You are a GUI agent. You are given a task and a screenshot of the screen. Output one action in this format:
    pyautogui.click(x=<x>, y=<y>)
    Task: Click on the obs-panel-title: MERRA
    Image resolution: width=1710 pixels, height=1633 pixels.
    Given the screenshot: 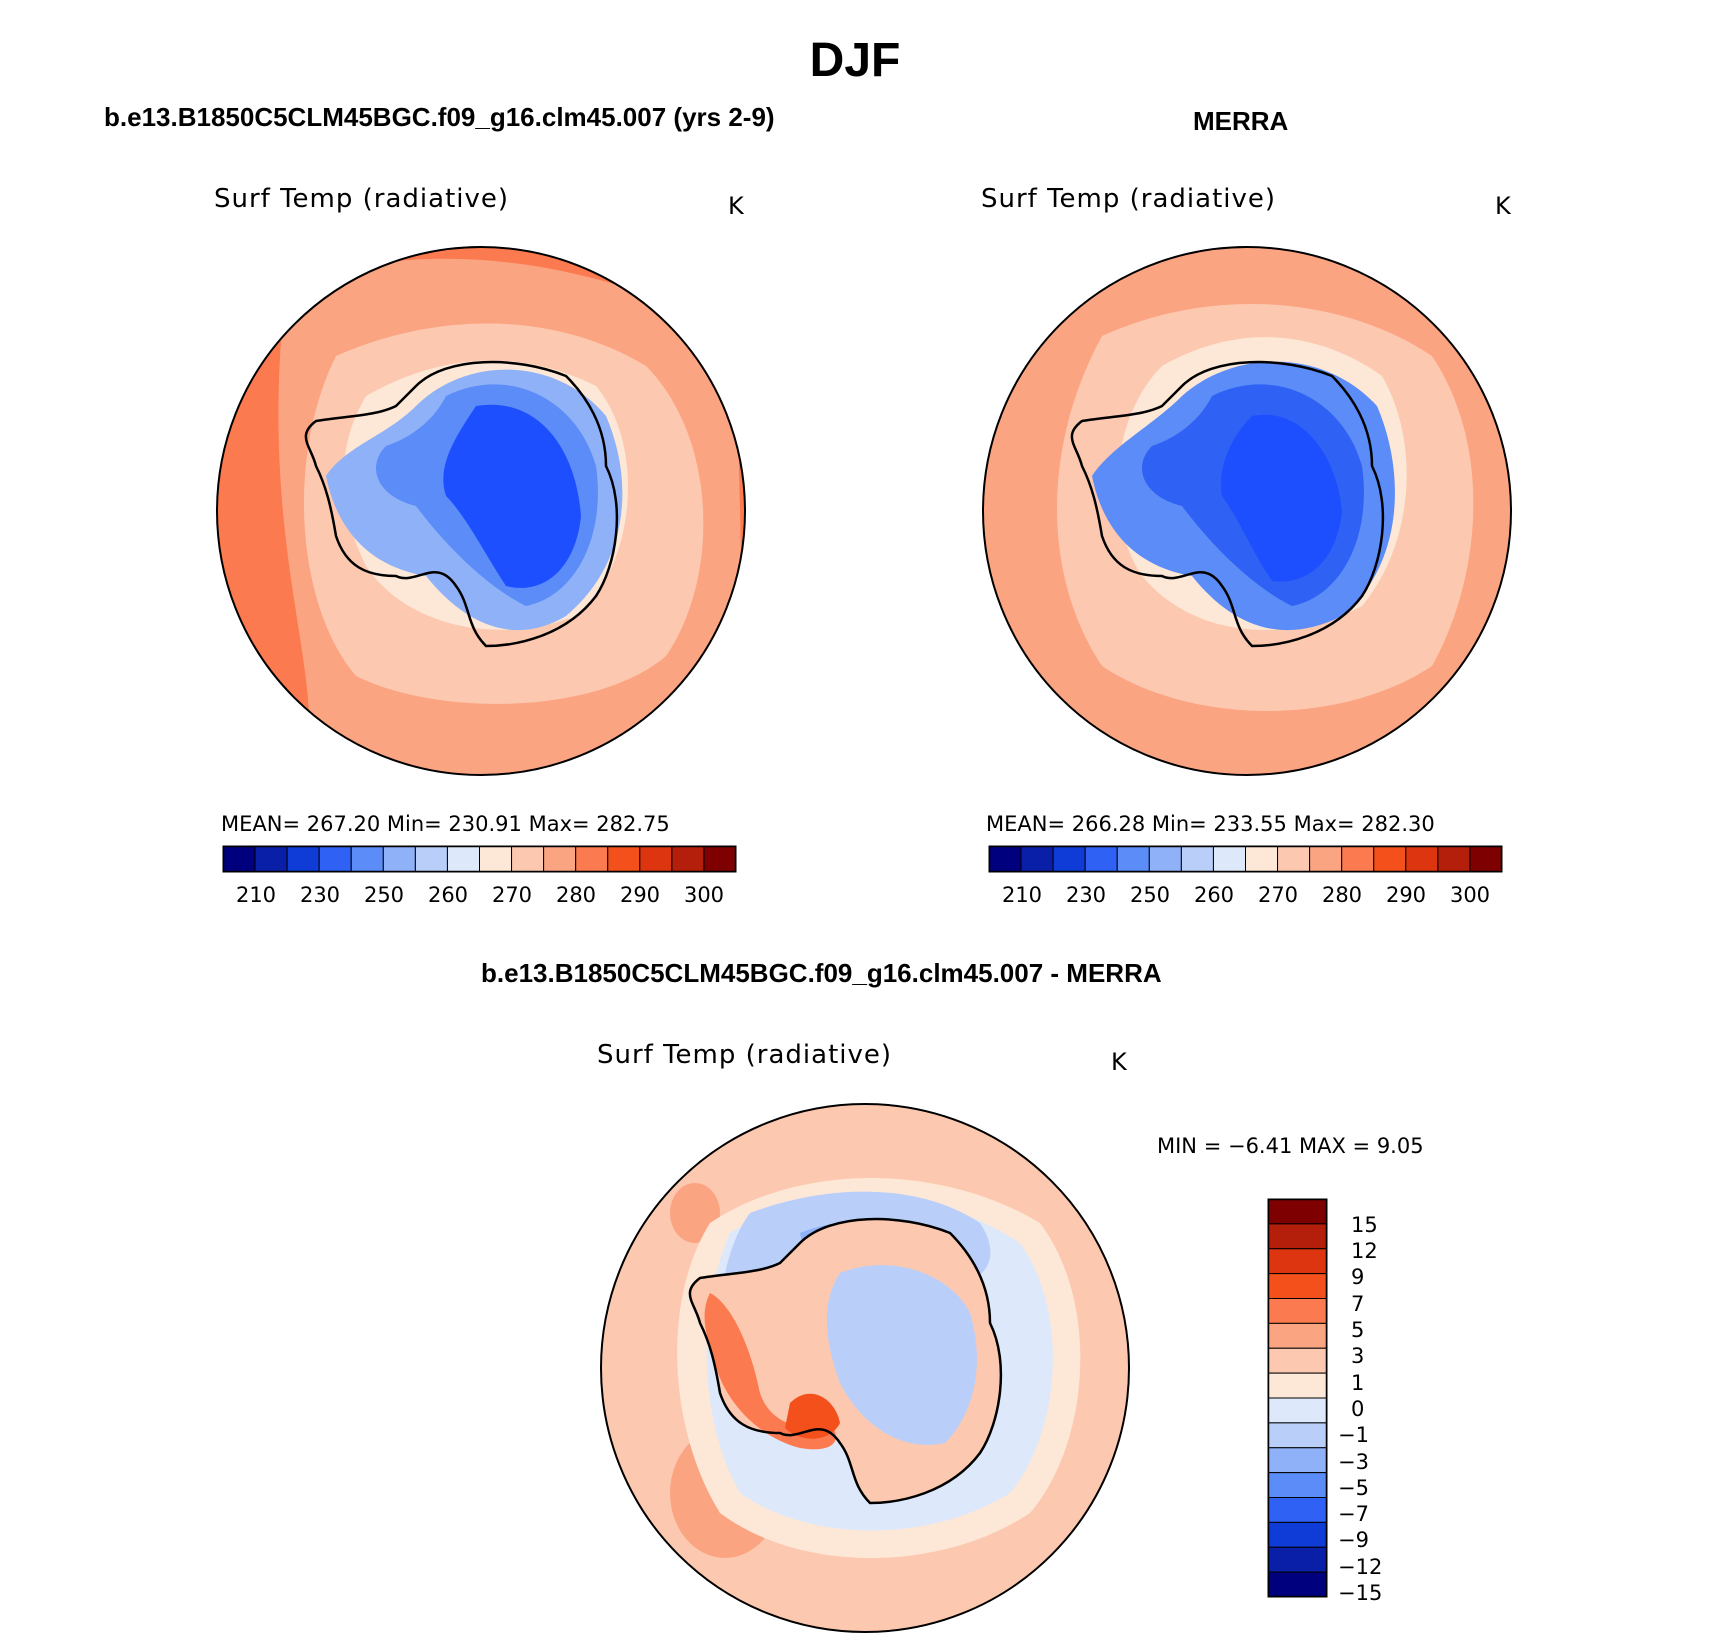 What is the action you would take?
    pyautogui.click(x=1241, y=121)
    